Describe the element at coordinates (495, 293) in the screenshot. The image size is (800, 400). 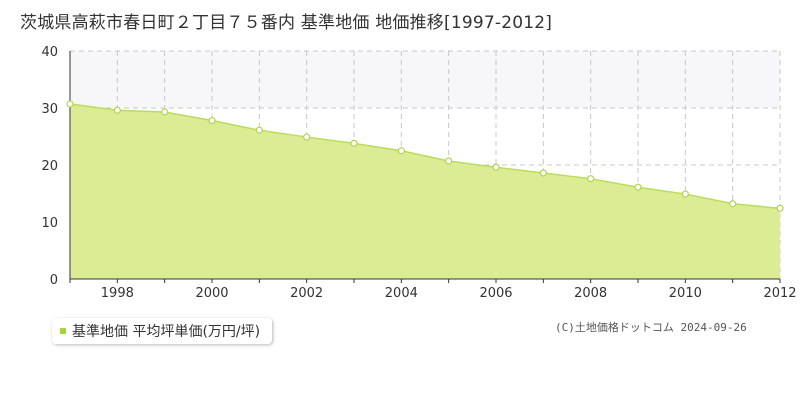
I see `x-tick-label: 2006` at that location.